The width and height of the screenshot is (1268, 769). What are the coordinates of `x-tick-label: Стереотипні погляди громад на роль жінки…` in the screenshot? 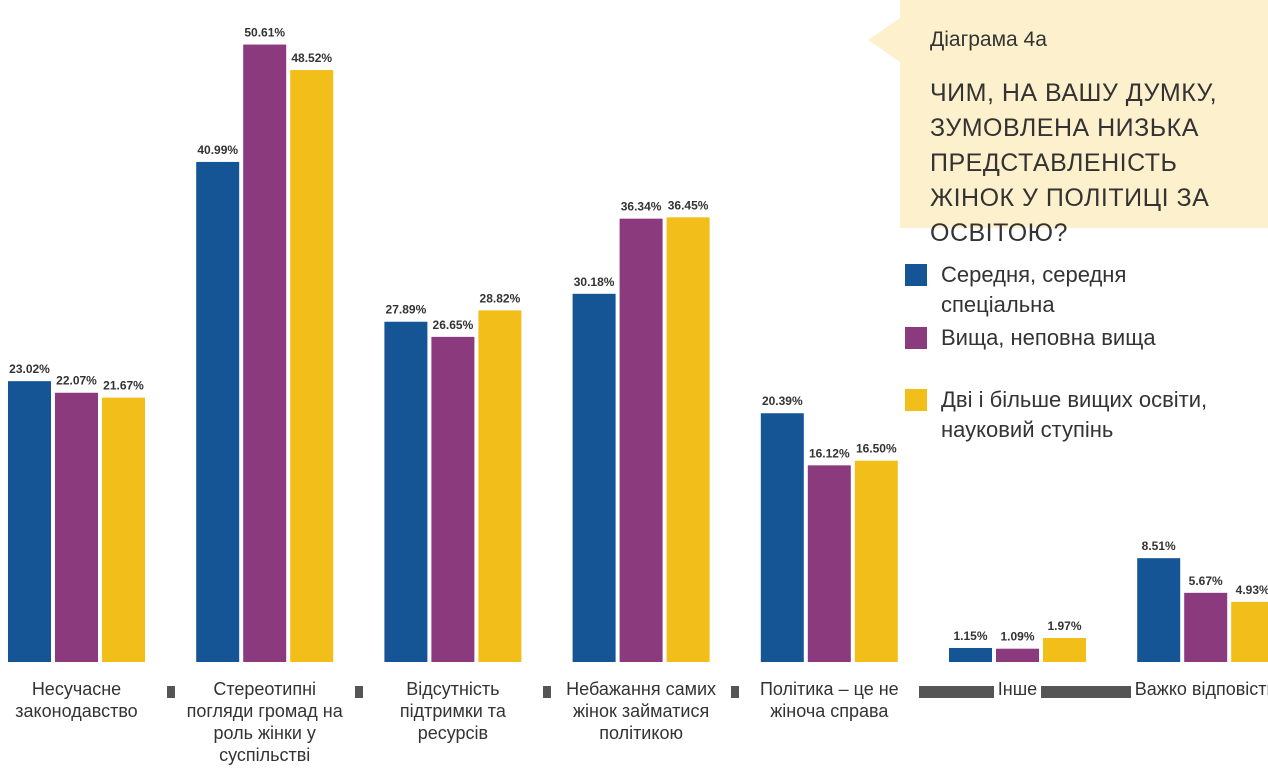 It's located at (264, 722).